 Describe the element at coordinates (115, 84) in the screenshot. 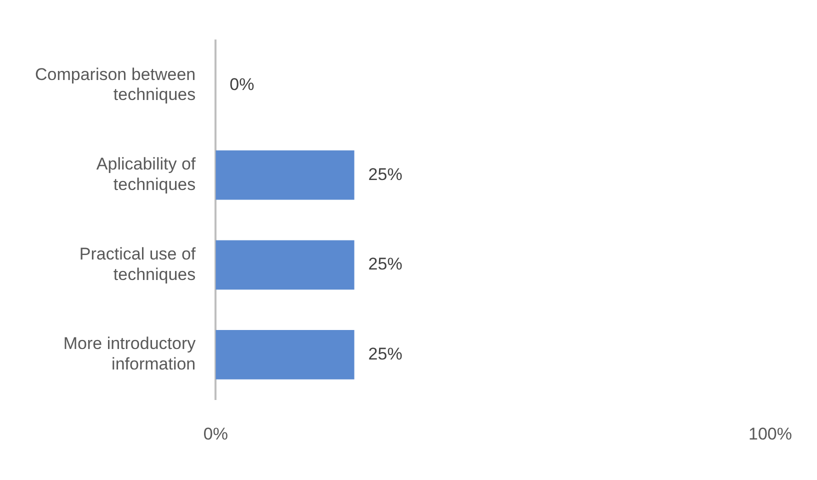

I see `y-tick-label: Comparison between techniques` at that location.